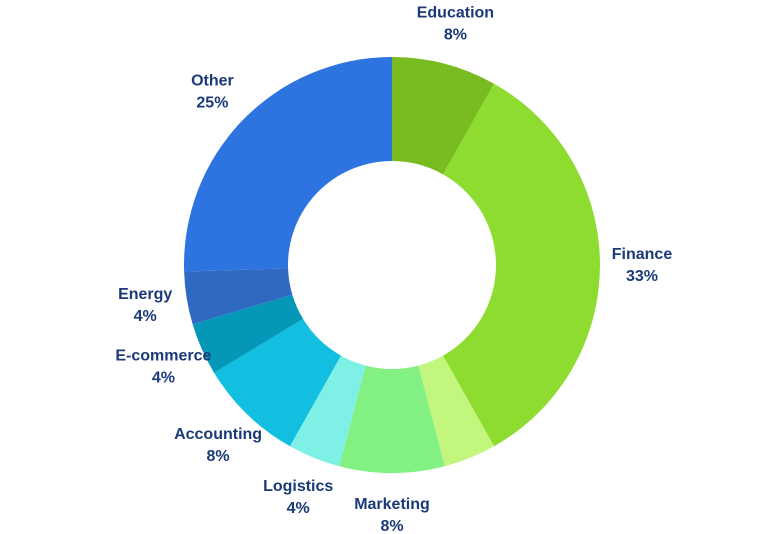 Image resolution: width=768 pixels, height=534 pixels. What do you see at coordinates (392, 504) in the screenshot?
I see `segment-label: Marketing` at bounding box center [392, 504].